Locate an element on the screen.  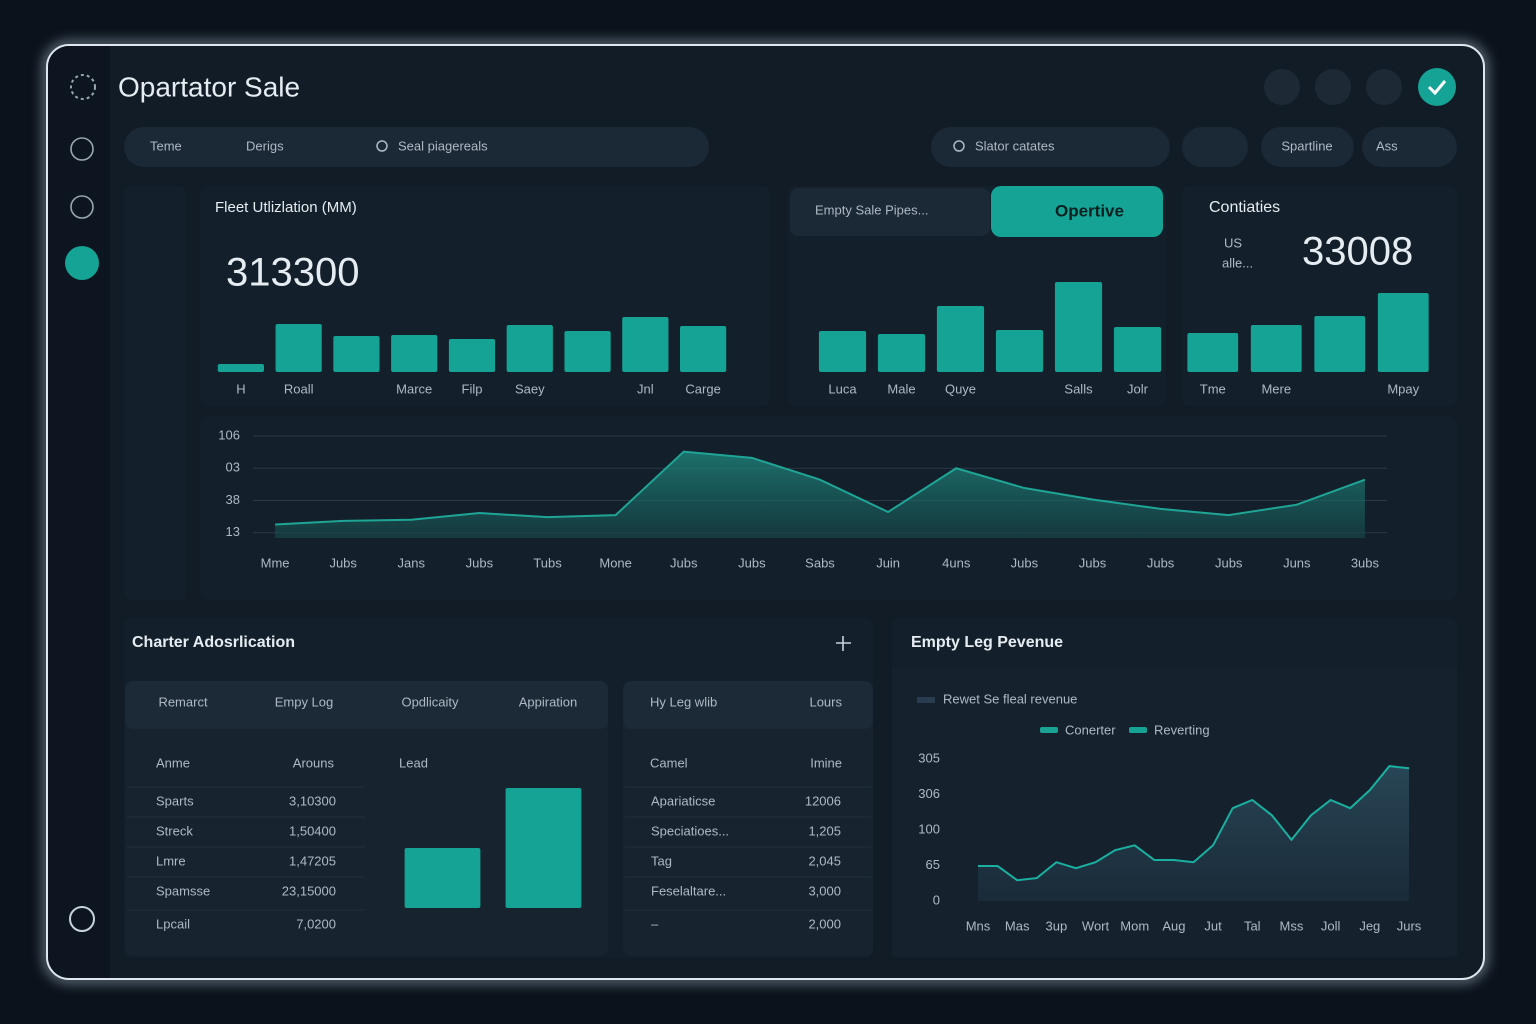
app-title: Opartator Sale is located at coordinates (209, 86).